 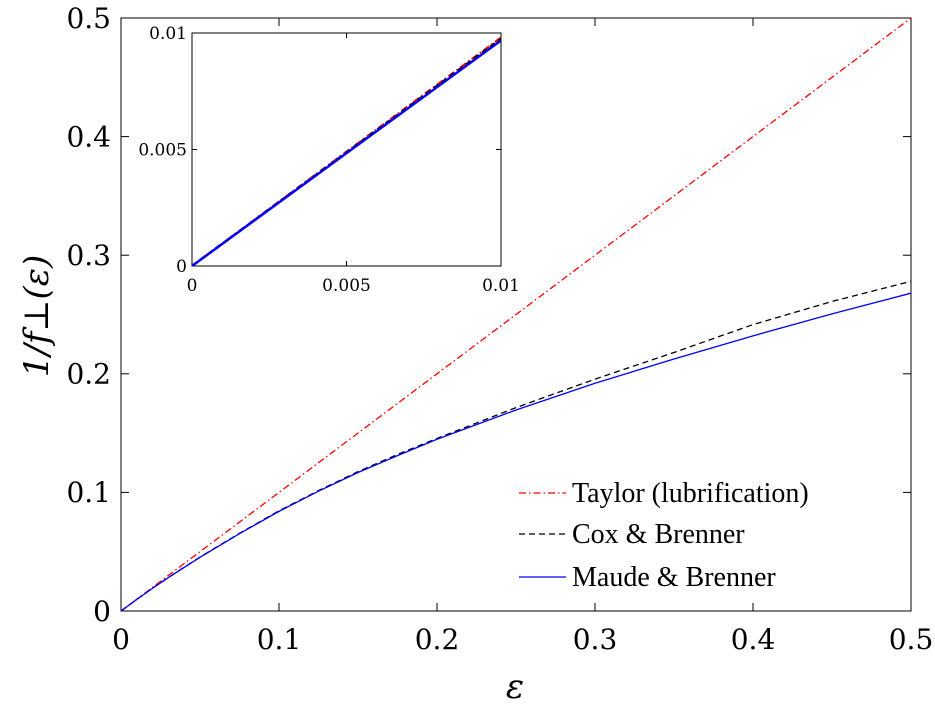 I want to click on main-y-tick-label: 0.3, so click(x=88, y=255).